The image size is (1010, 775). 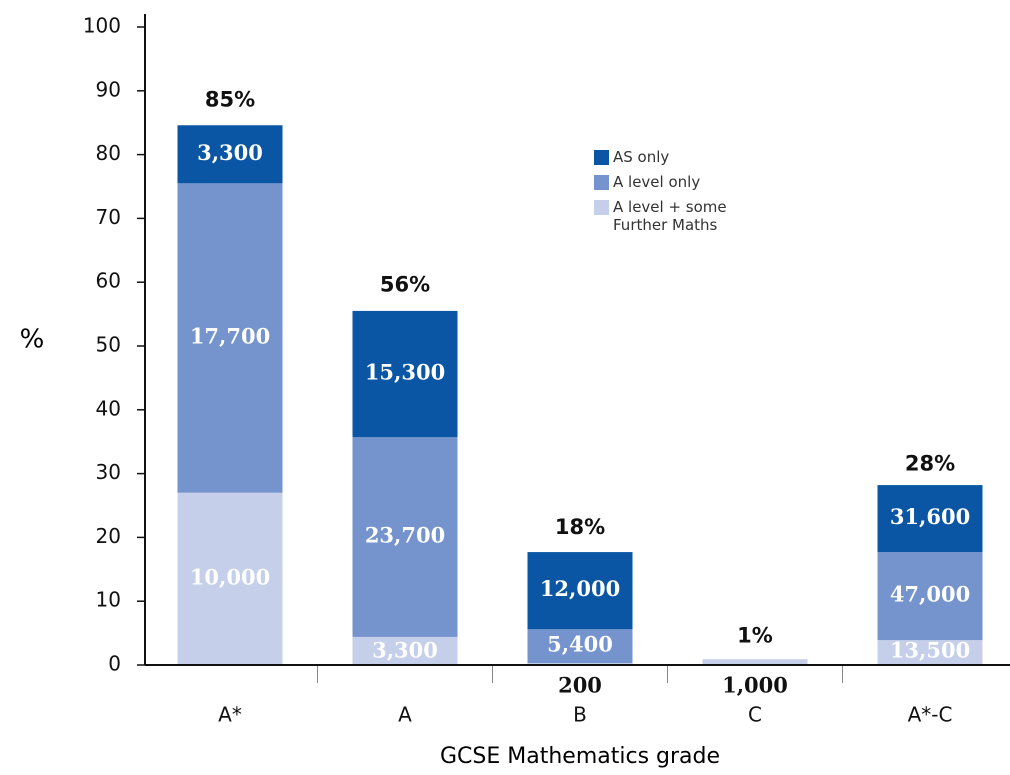 I want to click on y-tick-label: 50, so click(x=108, y=345).